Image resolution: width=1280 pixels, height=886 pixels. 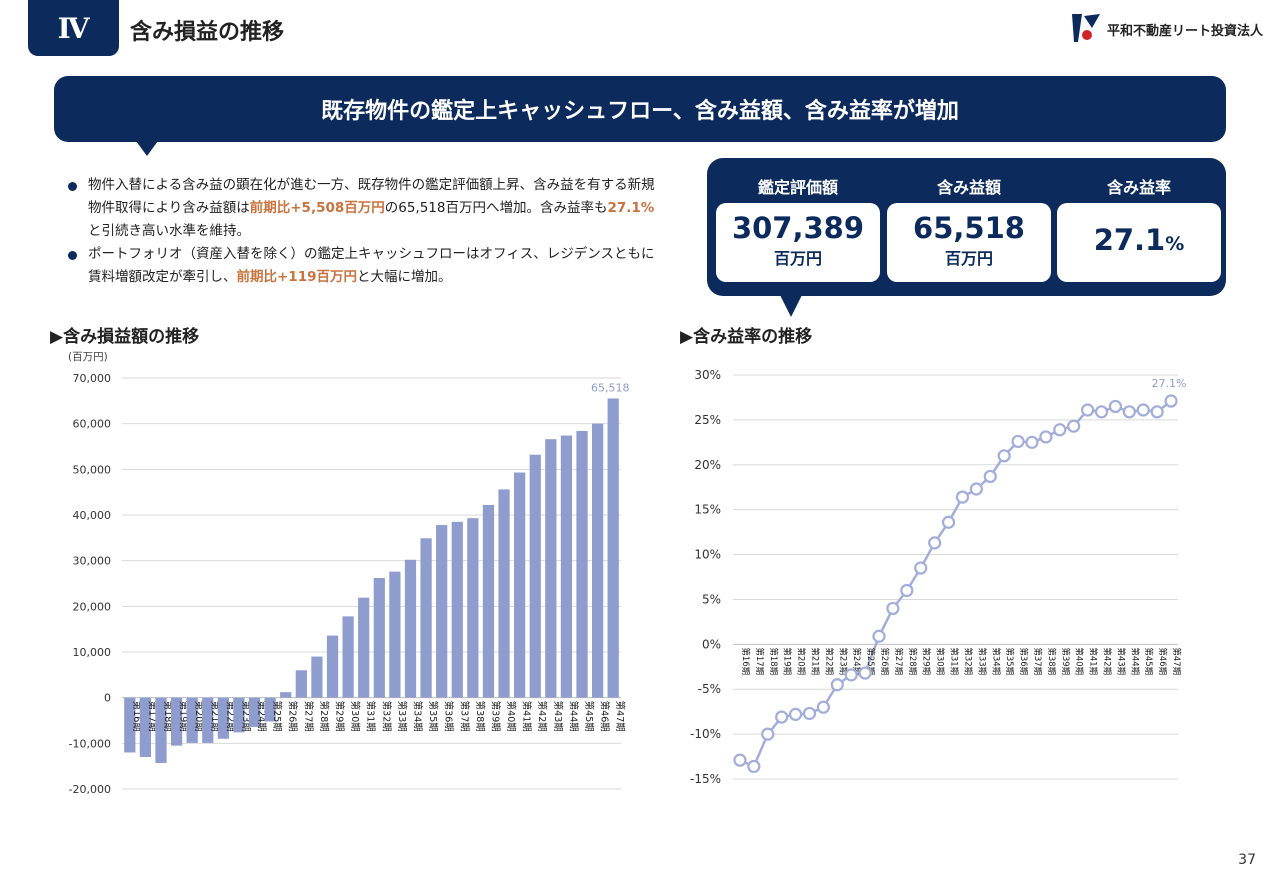 What do you see at coordinates (324, 716) in the screenshot?
I see `bar-chart-x-tick-label: 第28期` at bounding box center [324, 716].